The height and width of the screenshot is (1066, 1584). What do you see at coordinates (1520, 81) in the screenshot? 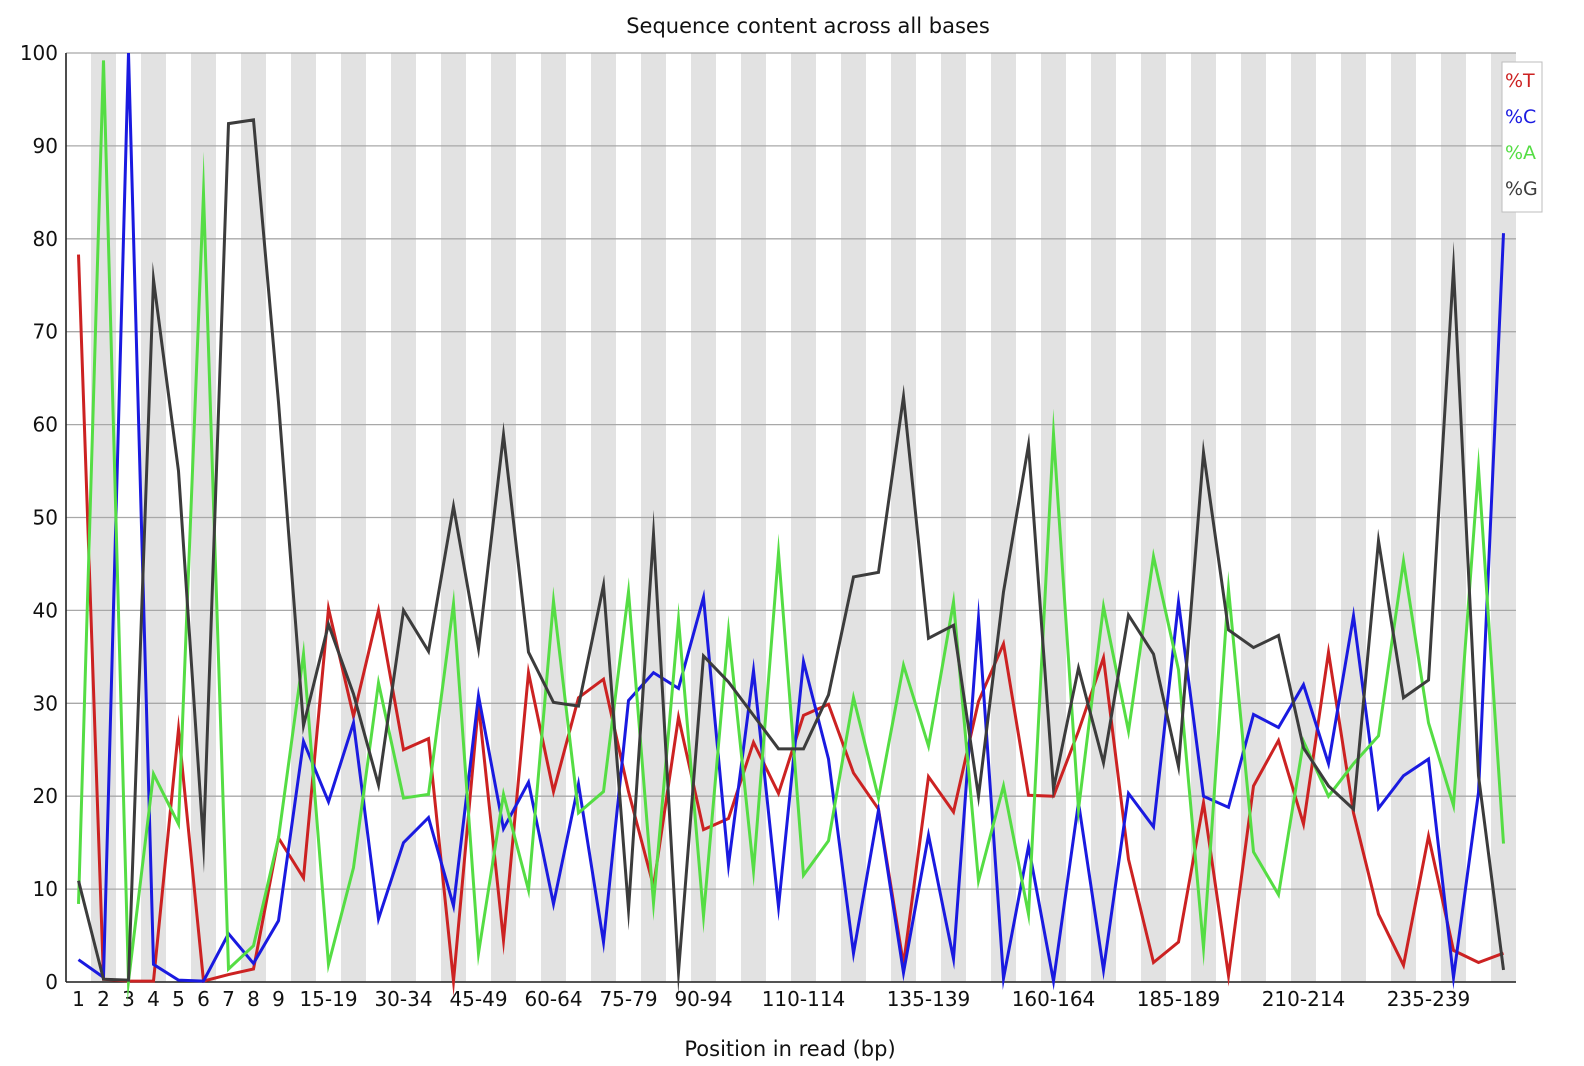
I see `legend-entry-t: %T` at bounding box center [1520, 81].